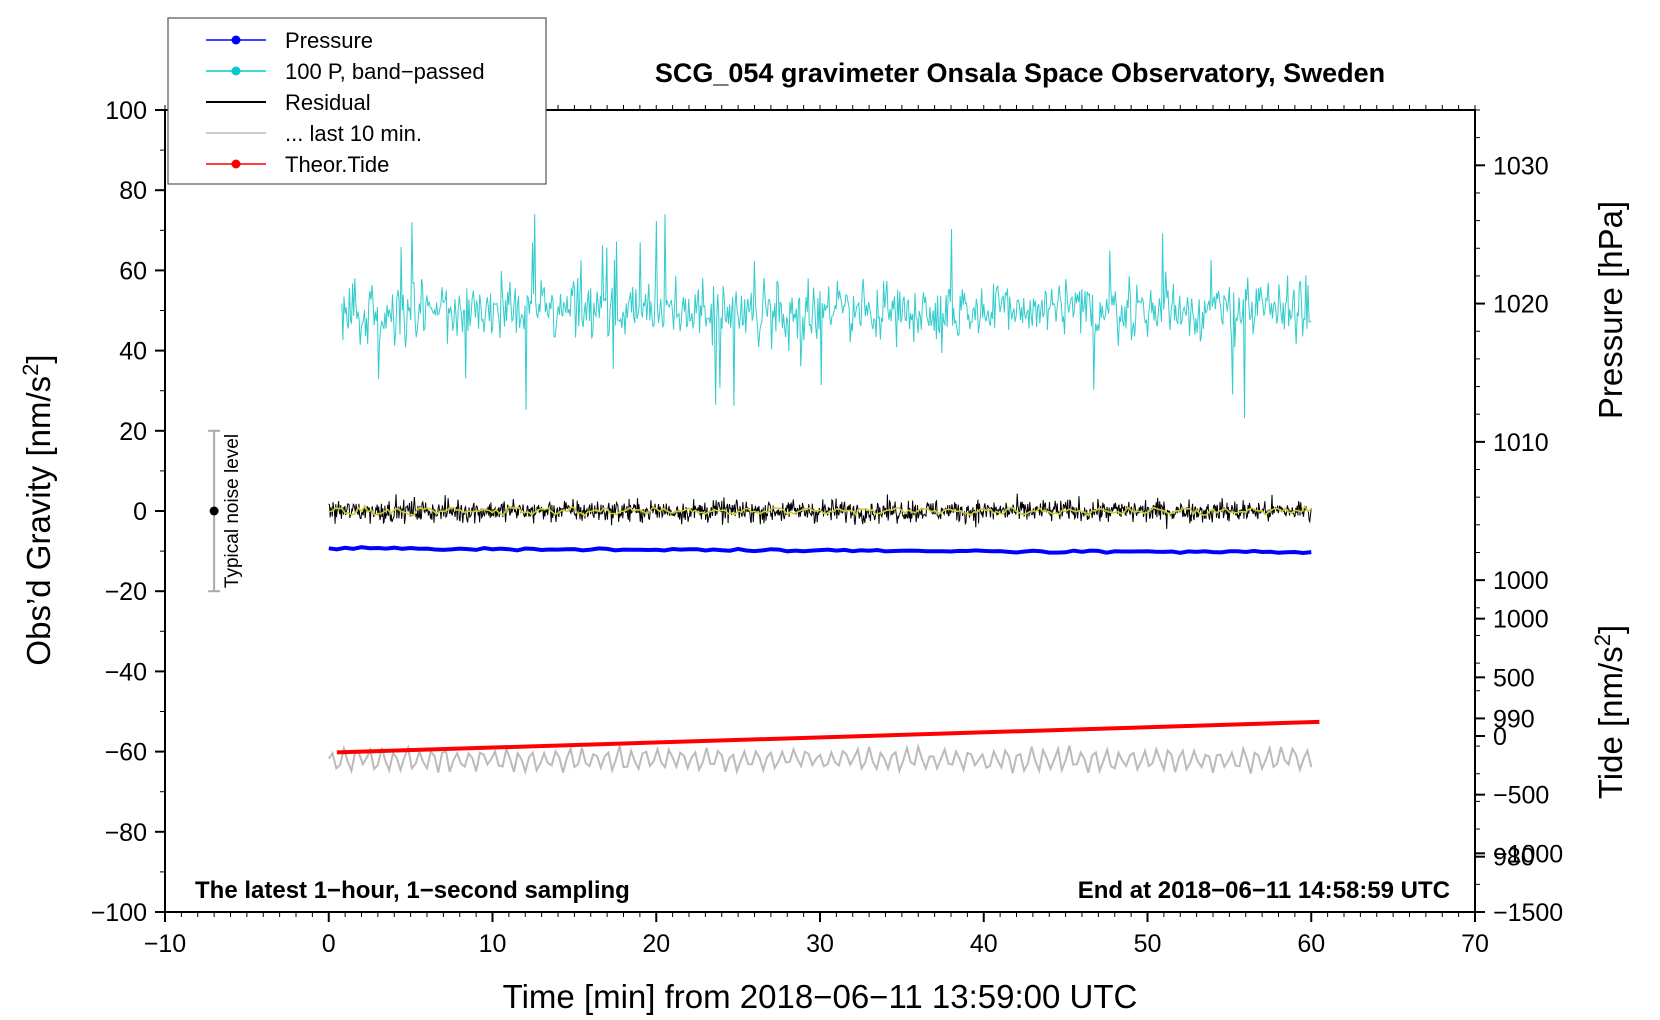 The image size is (1660, 1020). I want to click on legend-label: Theor.Tide, so click(337, 164).